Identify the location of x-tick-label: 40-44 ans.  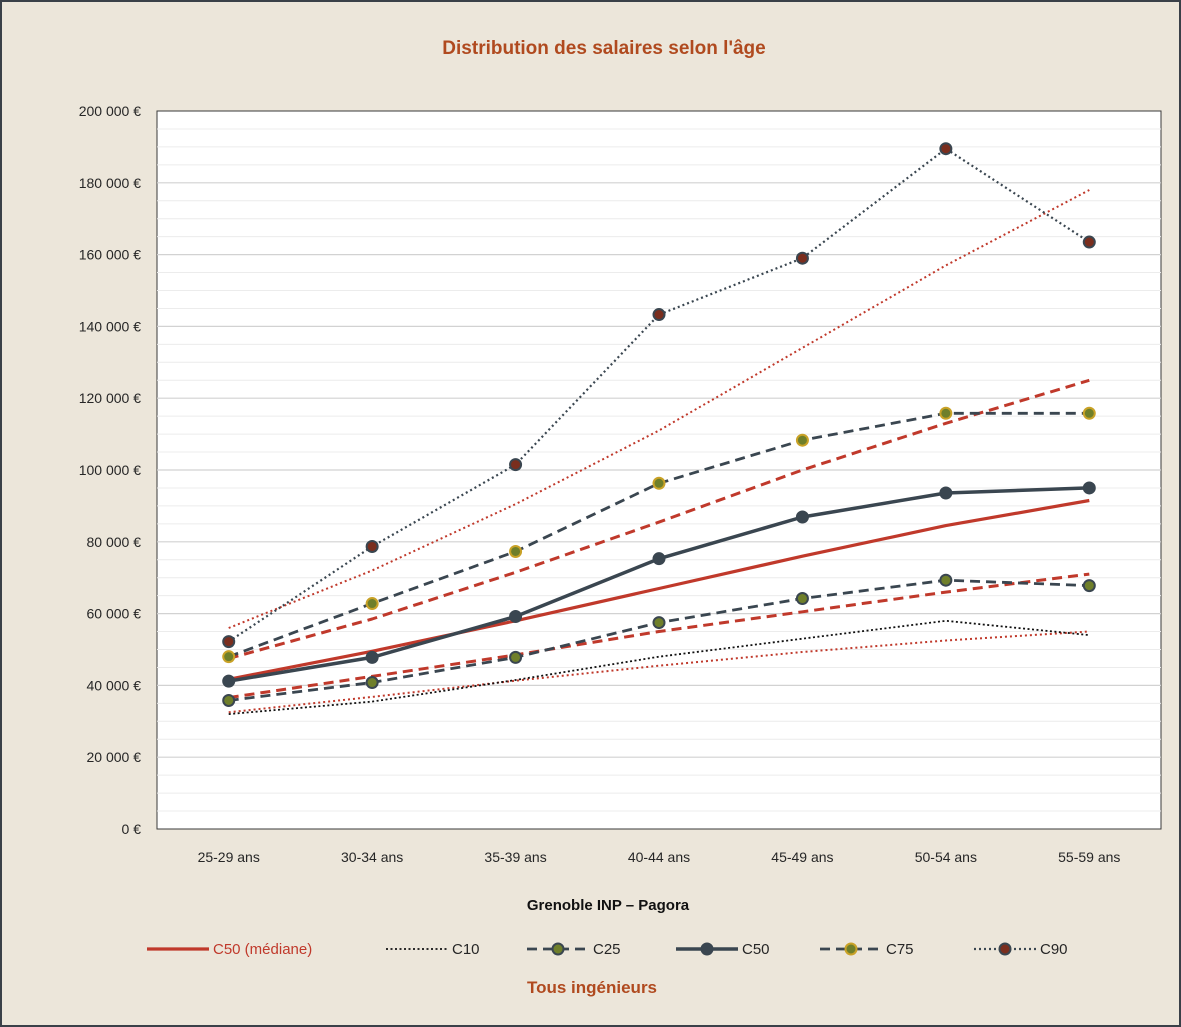
(659, 857).